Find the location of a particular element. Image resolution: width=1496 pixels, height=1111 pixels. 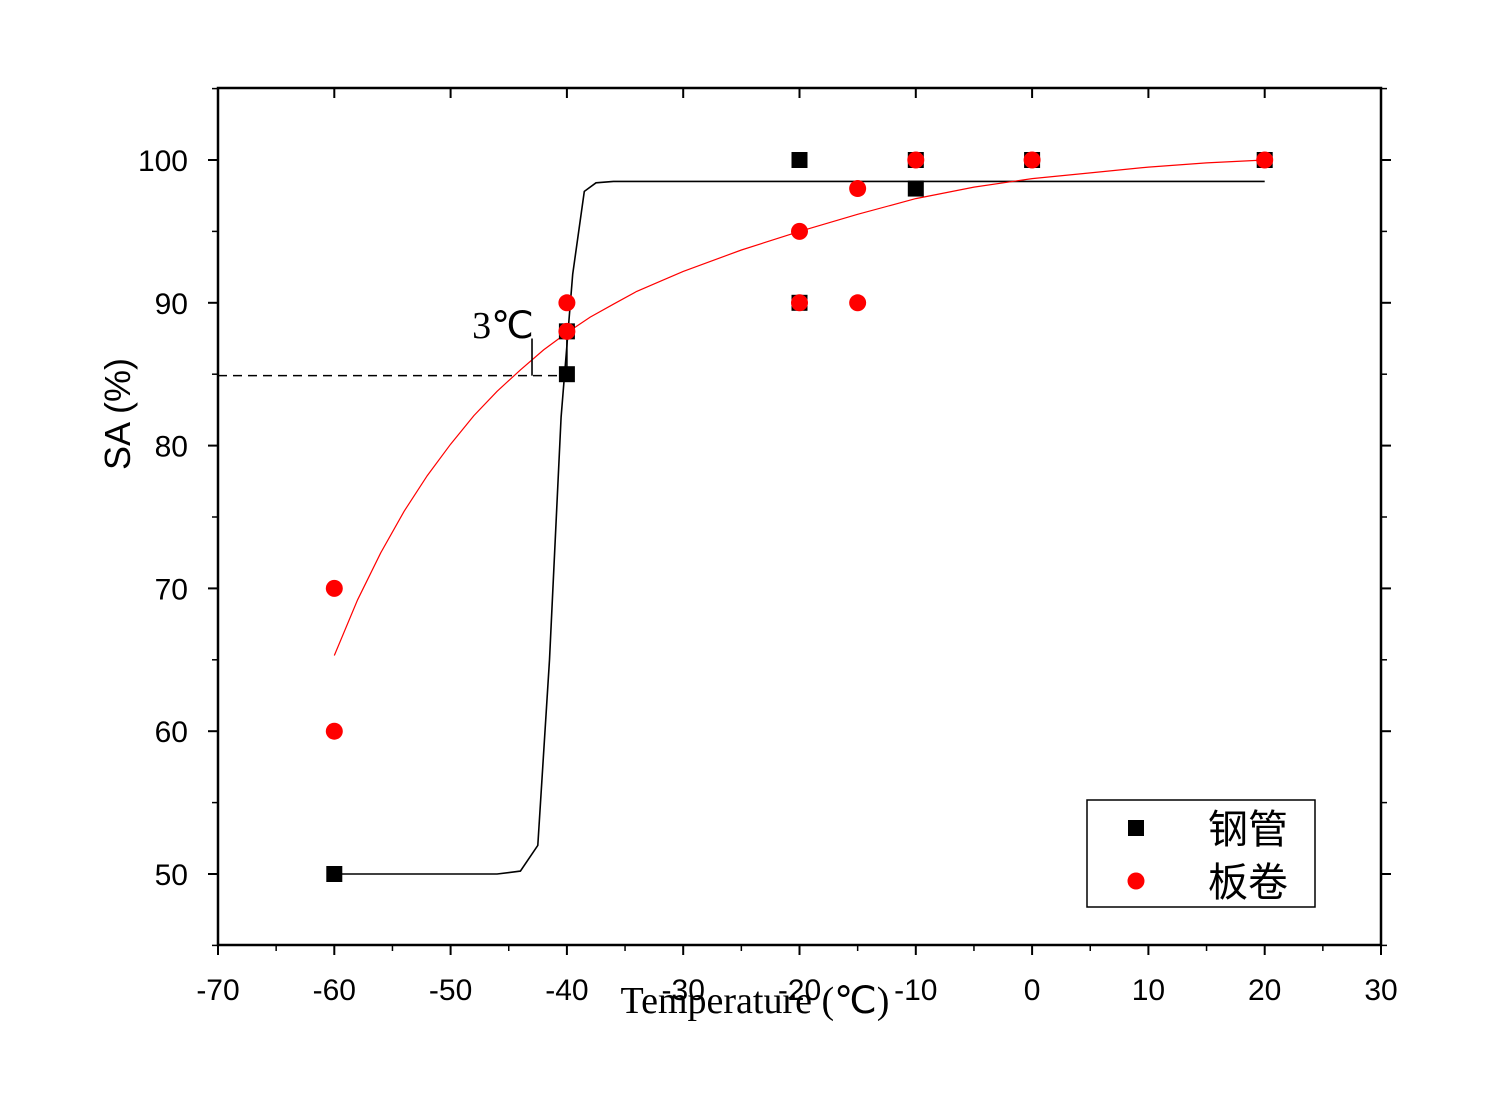

x-tick-label: 10 is located at coordinates (1148, 990).